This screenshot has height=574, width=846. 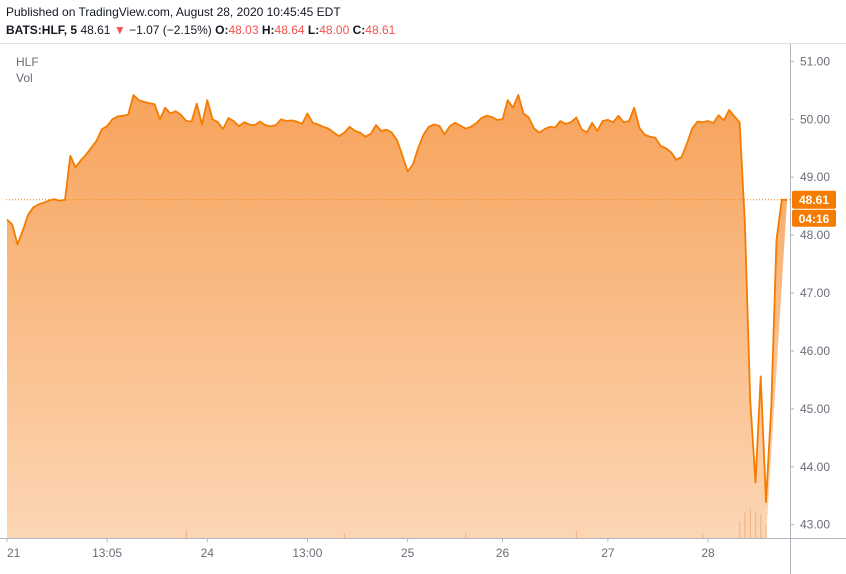 What do you see at coordinates (14, 553) in the screenshot?
I see `x-tick-label: 21` at bounding box center [14, 553].